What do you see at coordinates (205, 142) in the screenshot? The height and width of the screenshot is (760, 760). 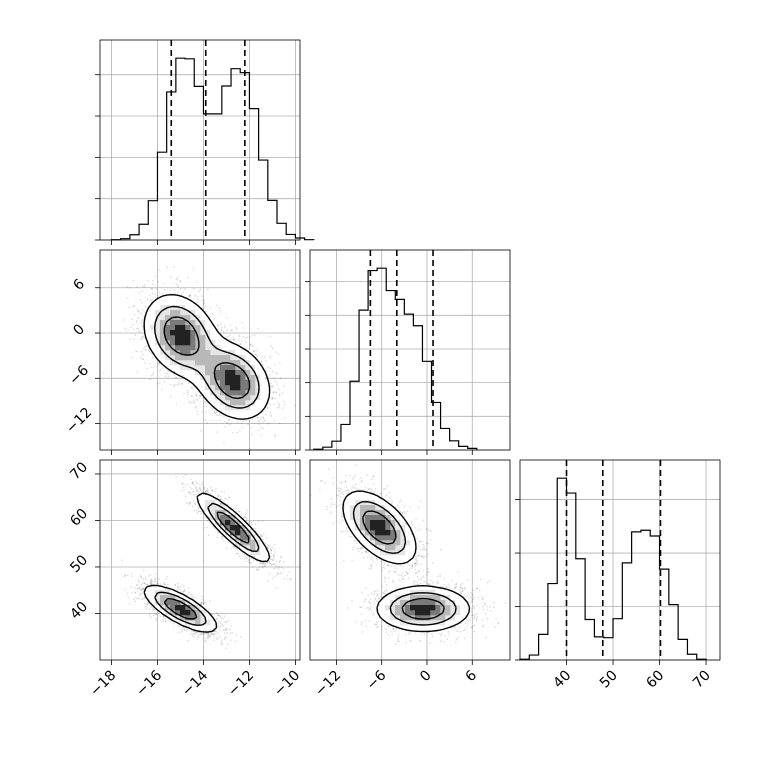 I see `panel-hist-x` at bounding box center [205, 142].